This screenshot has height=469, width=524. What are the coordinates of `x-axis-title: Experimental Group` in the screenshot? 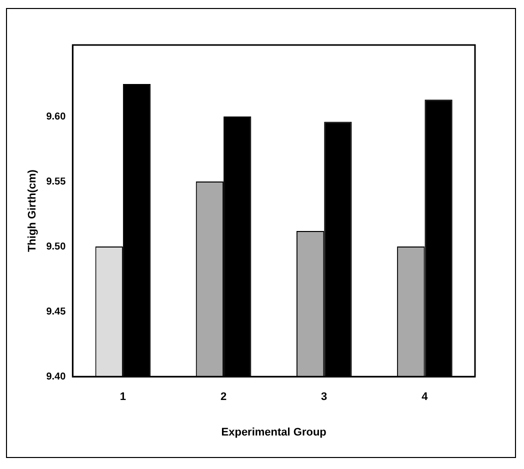 It's located at (274, 432).